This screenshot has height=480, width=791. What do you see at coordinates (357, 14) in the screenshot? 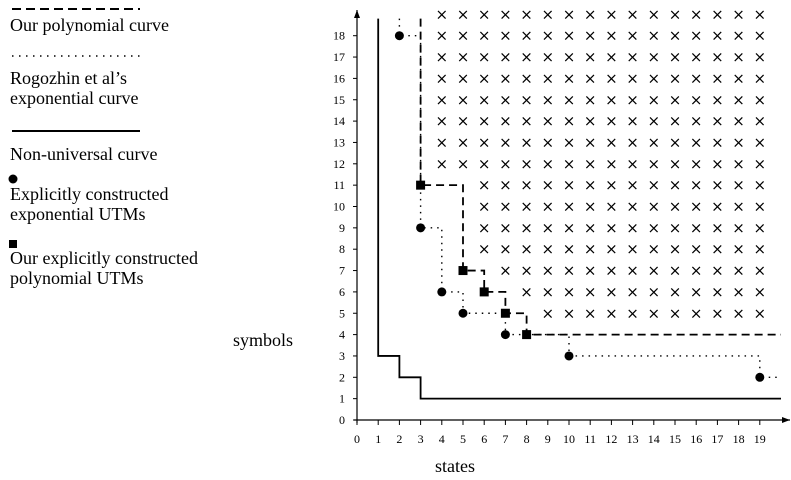
I see `y-axis-arrow` at bounding box center [357, 14].